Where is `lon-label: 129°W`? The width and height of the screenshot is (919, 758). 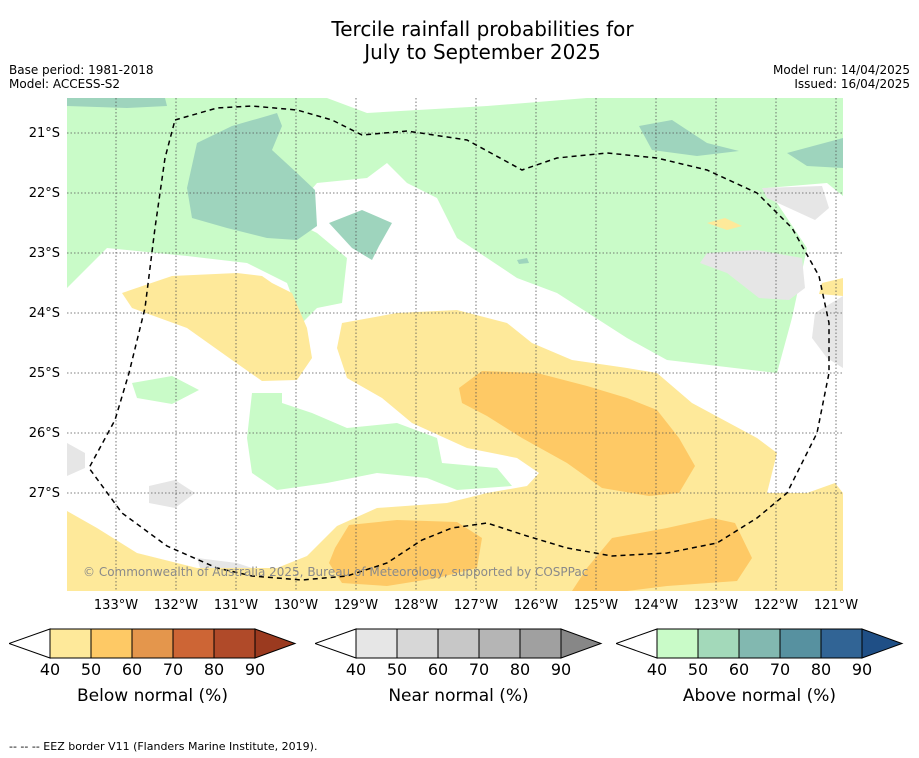
lon-label: 129°W is located at coordinates (356, 605).